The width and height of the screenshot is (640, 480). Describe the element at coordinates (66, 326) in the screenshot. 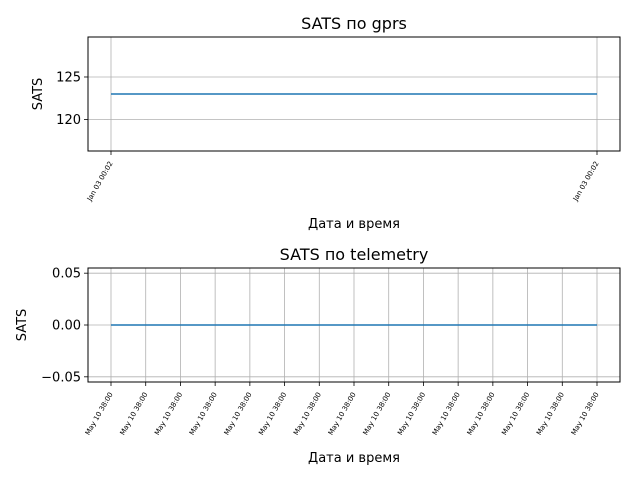

I see `y-tick-label: 0.00` at that location.